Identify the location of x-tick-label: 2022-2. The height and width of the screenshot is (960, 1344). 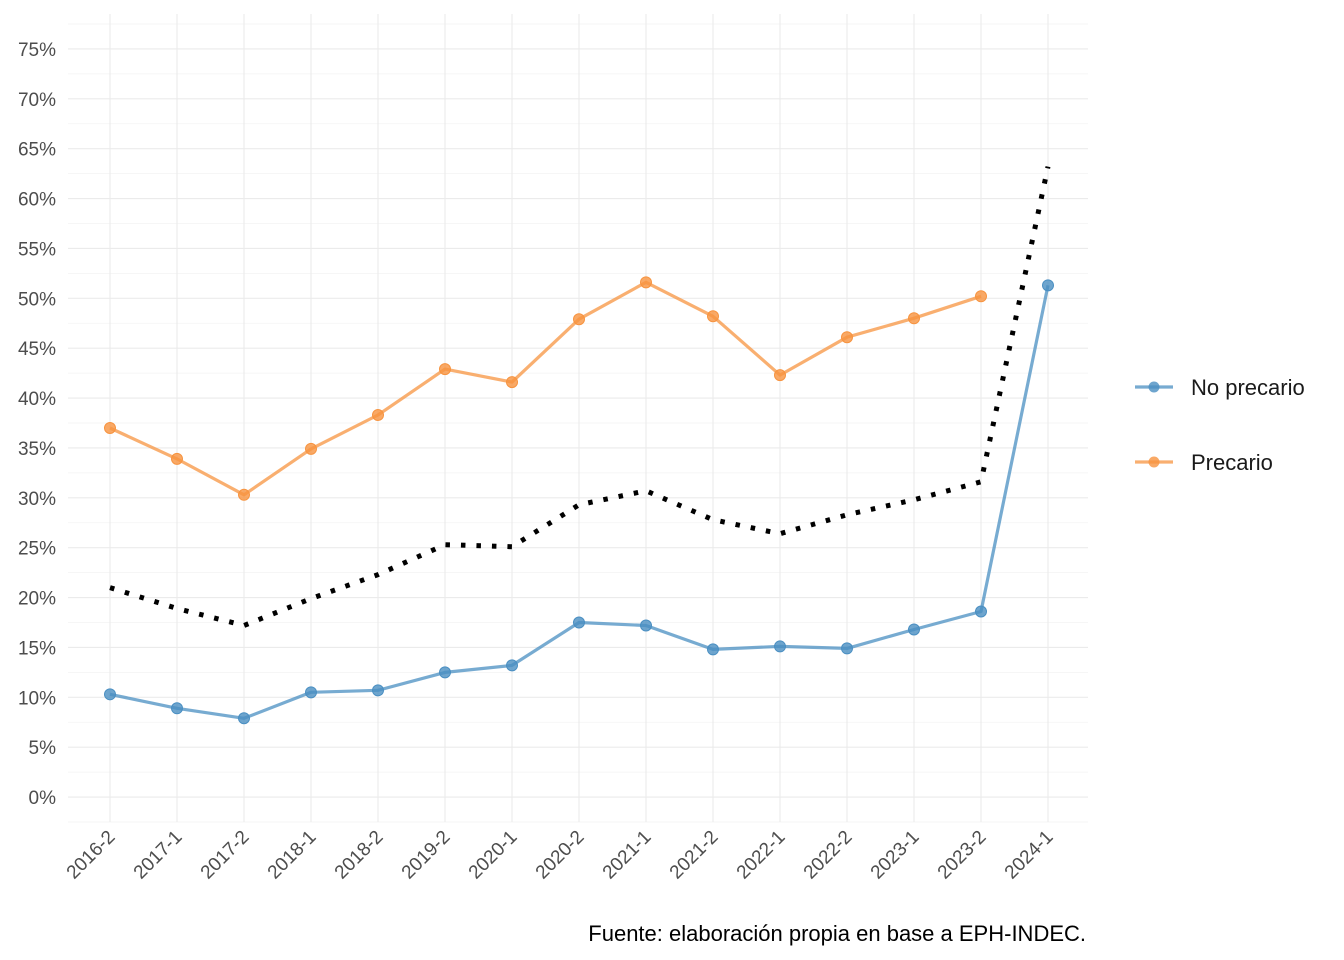
(828, 855).